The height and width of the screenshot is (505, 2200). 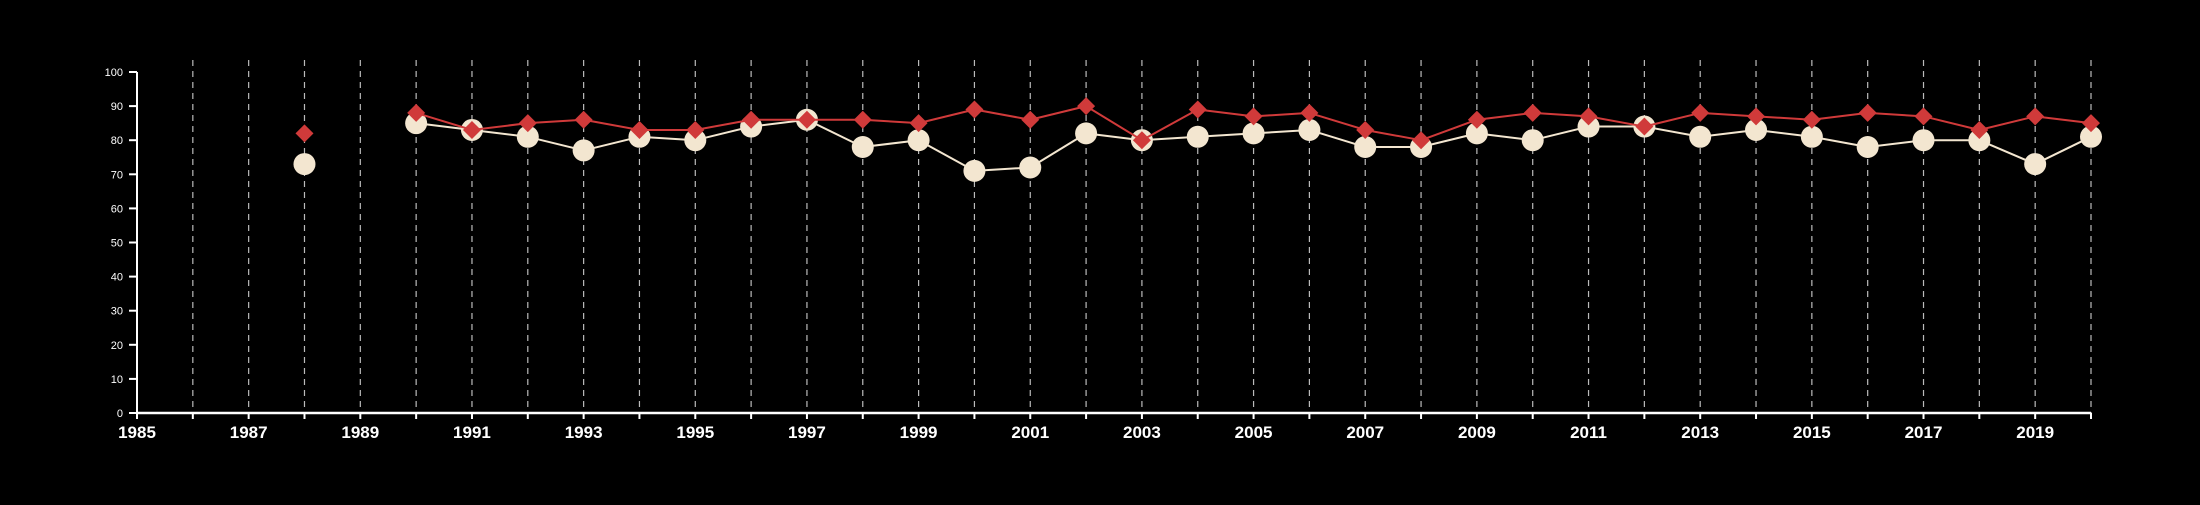 What do you see at coordinates (1588, 432) in the screenshot?
I see `x-tick-label: 2011` at bounding box center [1588, 432].